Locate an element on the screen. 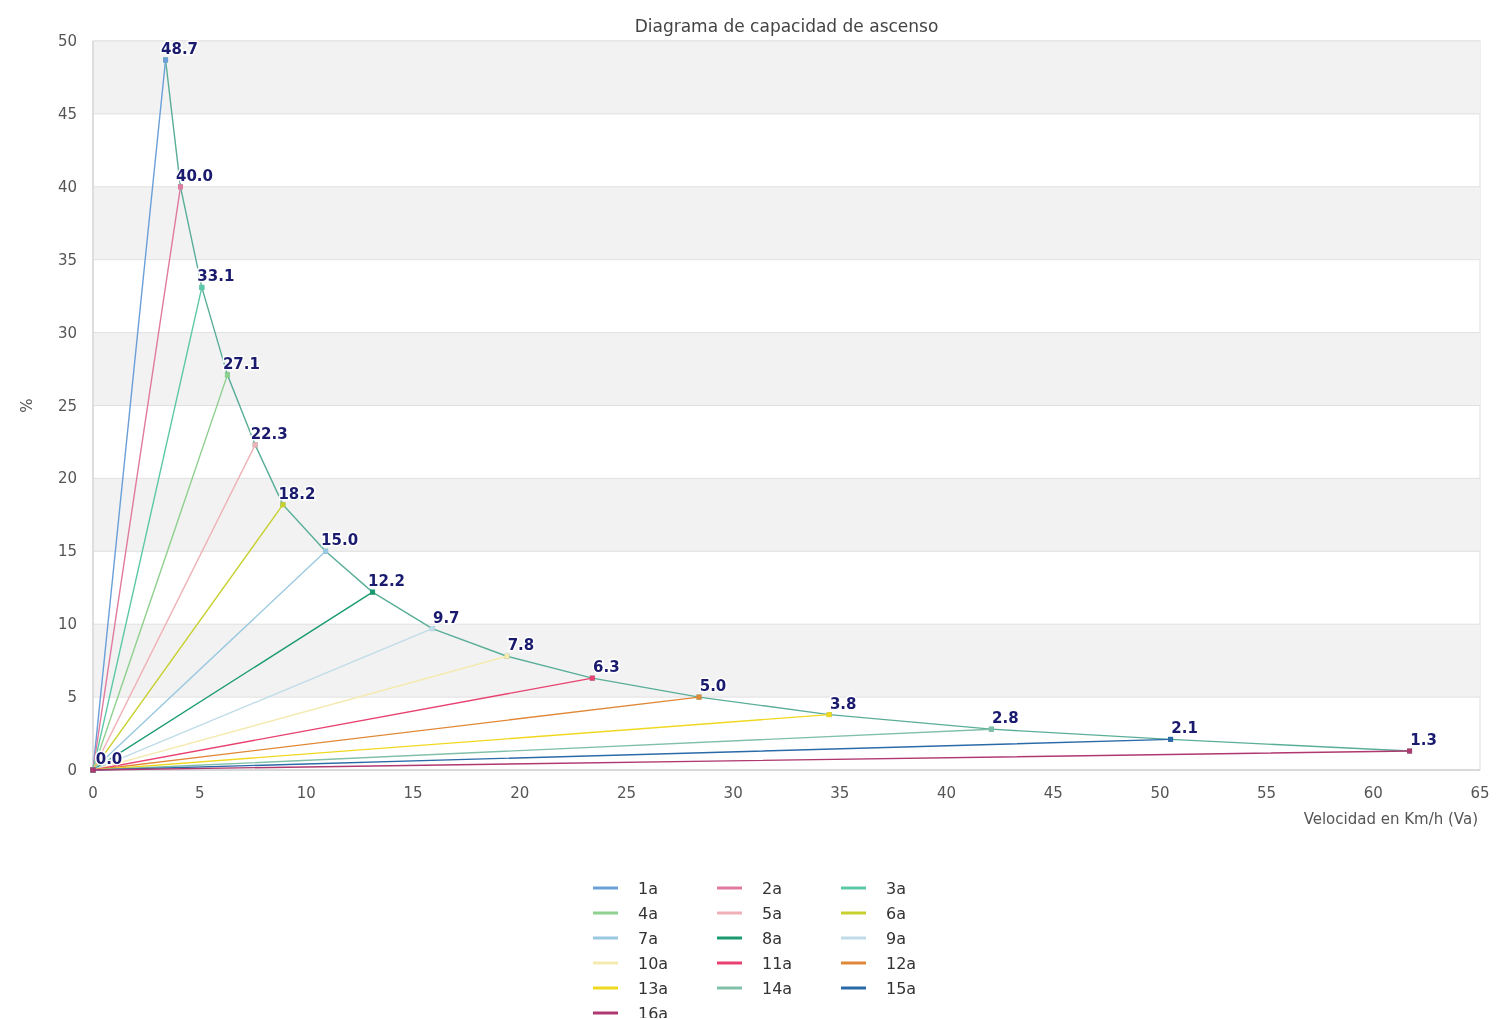 This screenshot has height=1019, width=1501. x-axis-title: Velocidad en Km/h (Va) is located at coordinates (1390, 819).